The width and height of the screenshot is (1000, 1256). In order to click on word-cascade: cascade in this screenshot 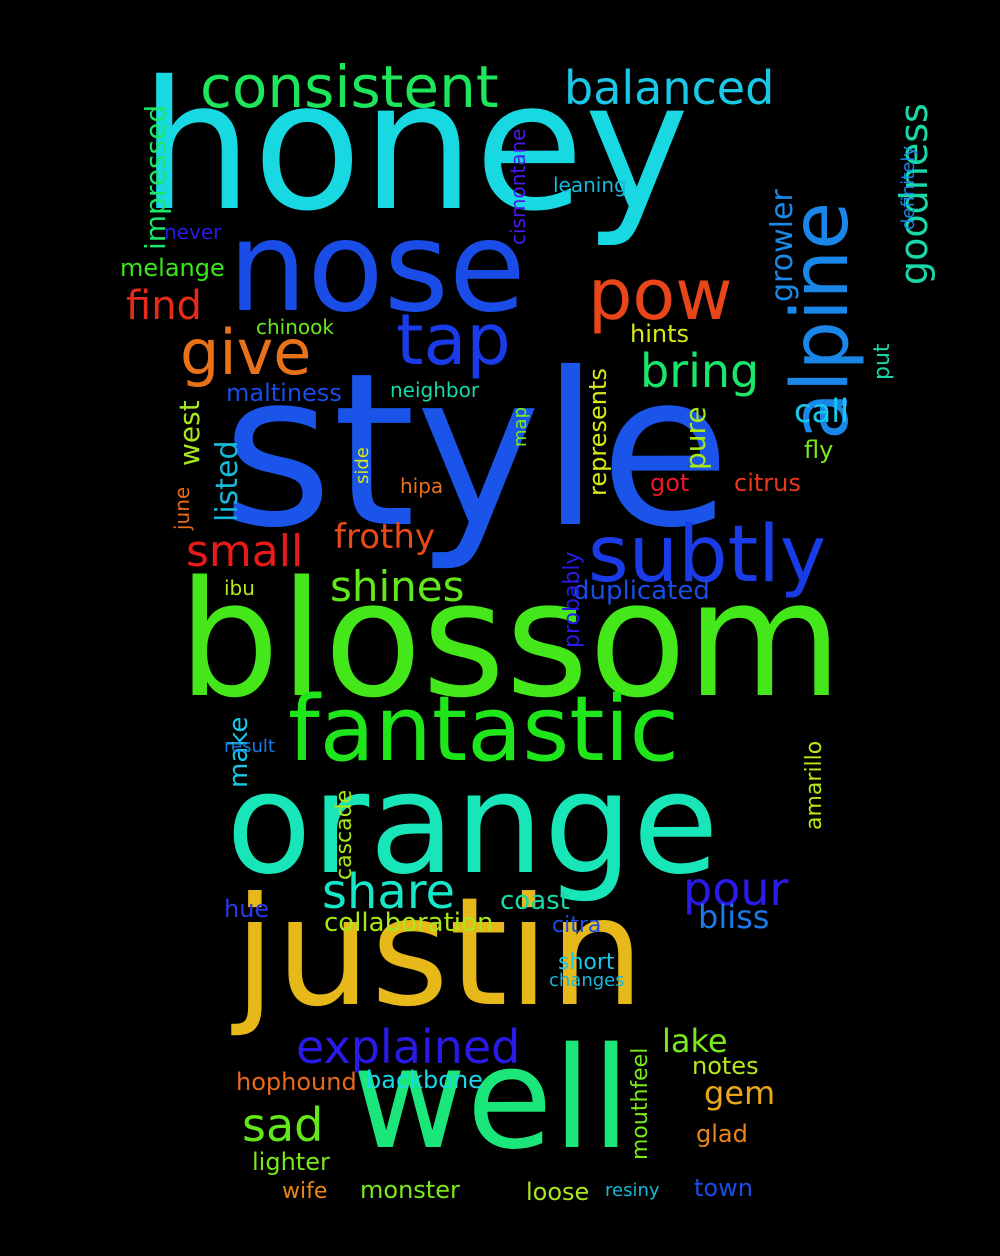, I will do `click(344, 834)`.